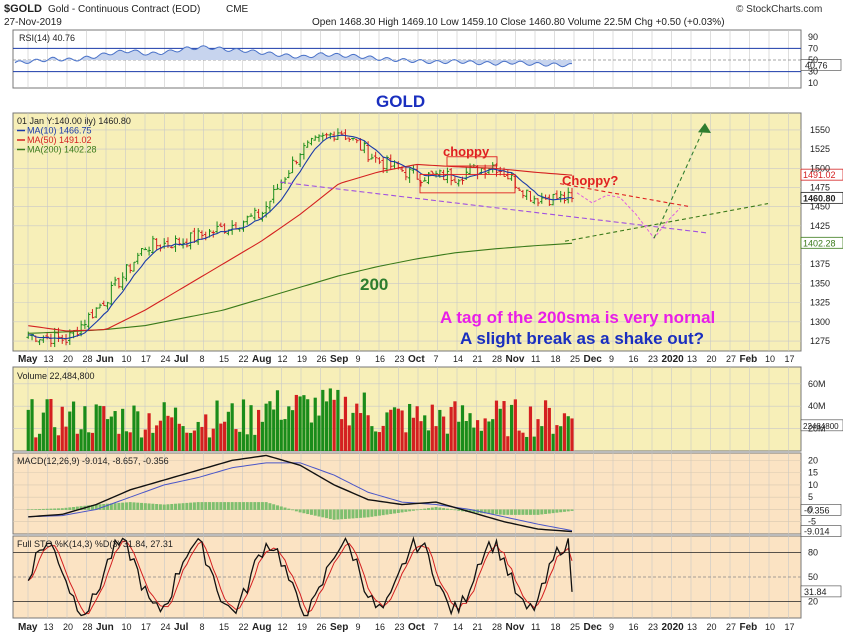  Describe the element at coordinates (339, 359) in the screenshot. I see `x-tick-label: Sep` at that location.